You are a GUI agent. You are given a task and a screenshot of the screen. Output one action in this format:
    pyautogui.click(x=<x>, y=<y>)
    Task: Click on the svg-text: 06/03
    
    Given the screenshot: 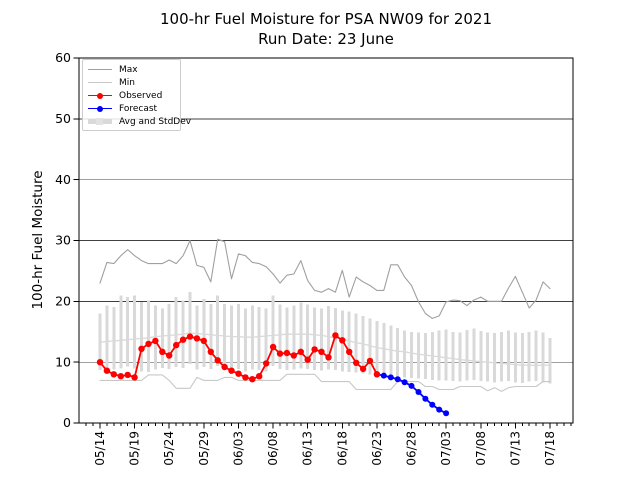 What is the action you would take?
    pyautogui.click(x=239, y=448)
    